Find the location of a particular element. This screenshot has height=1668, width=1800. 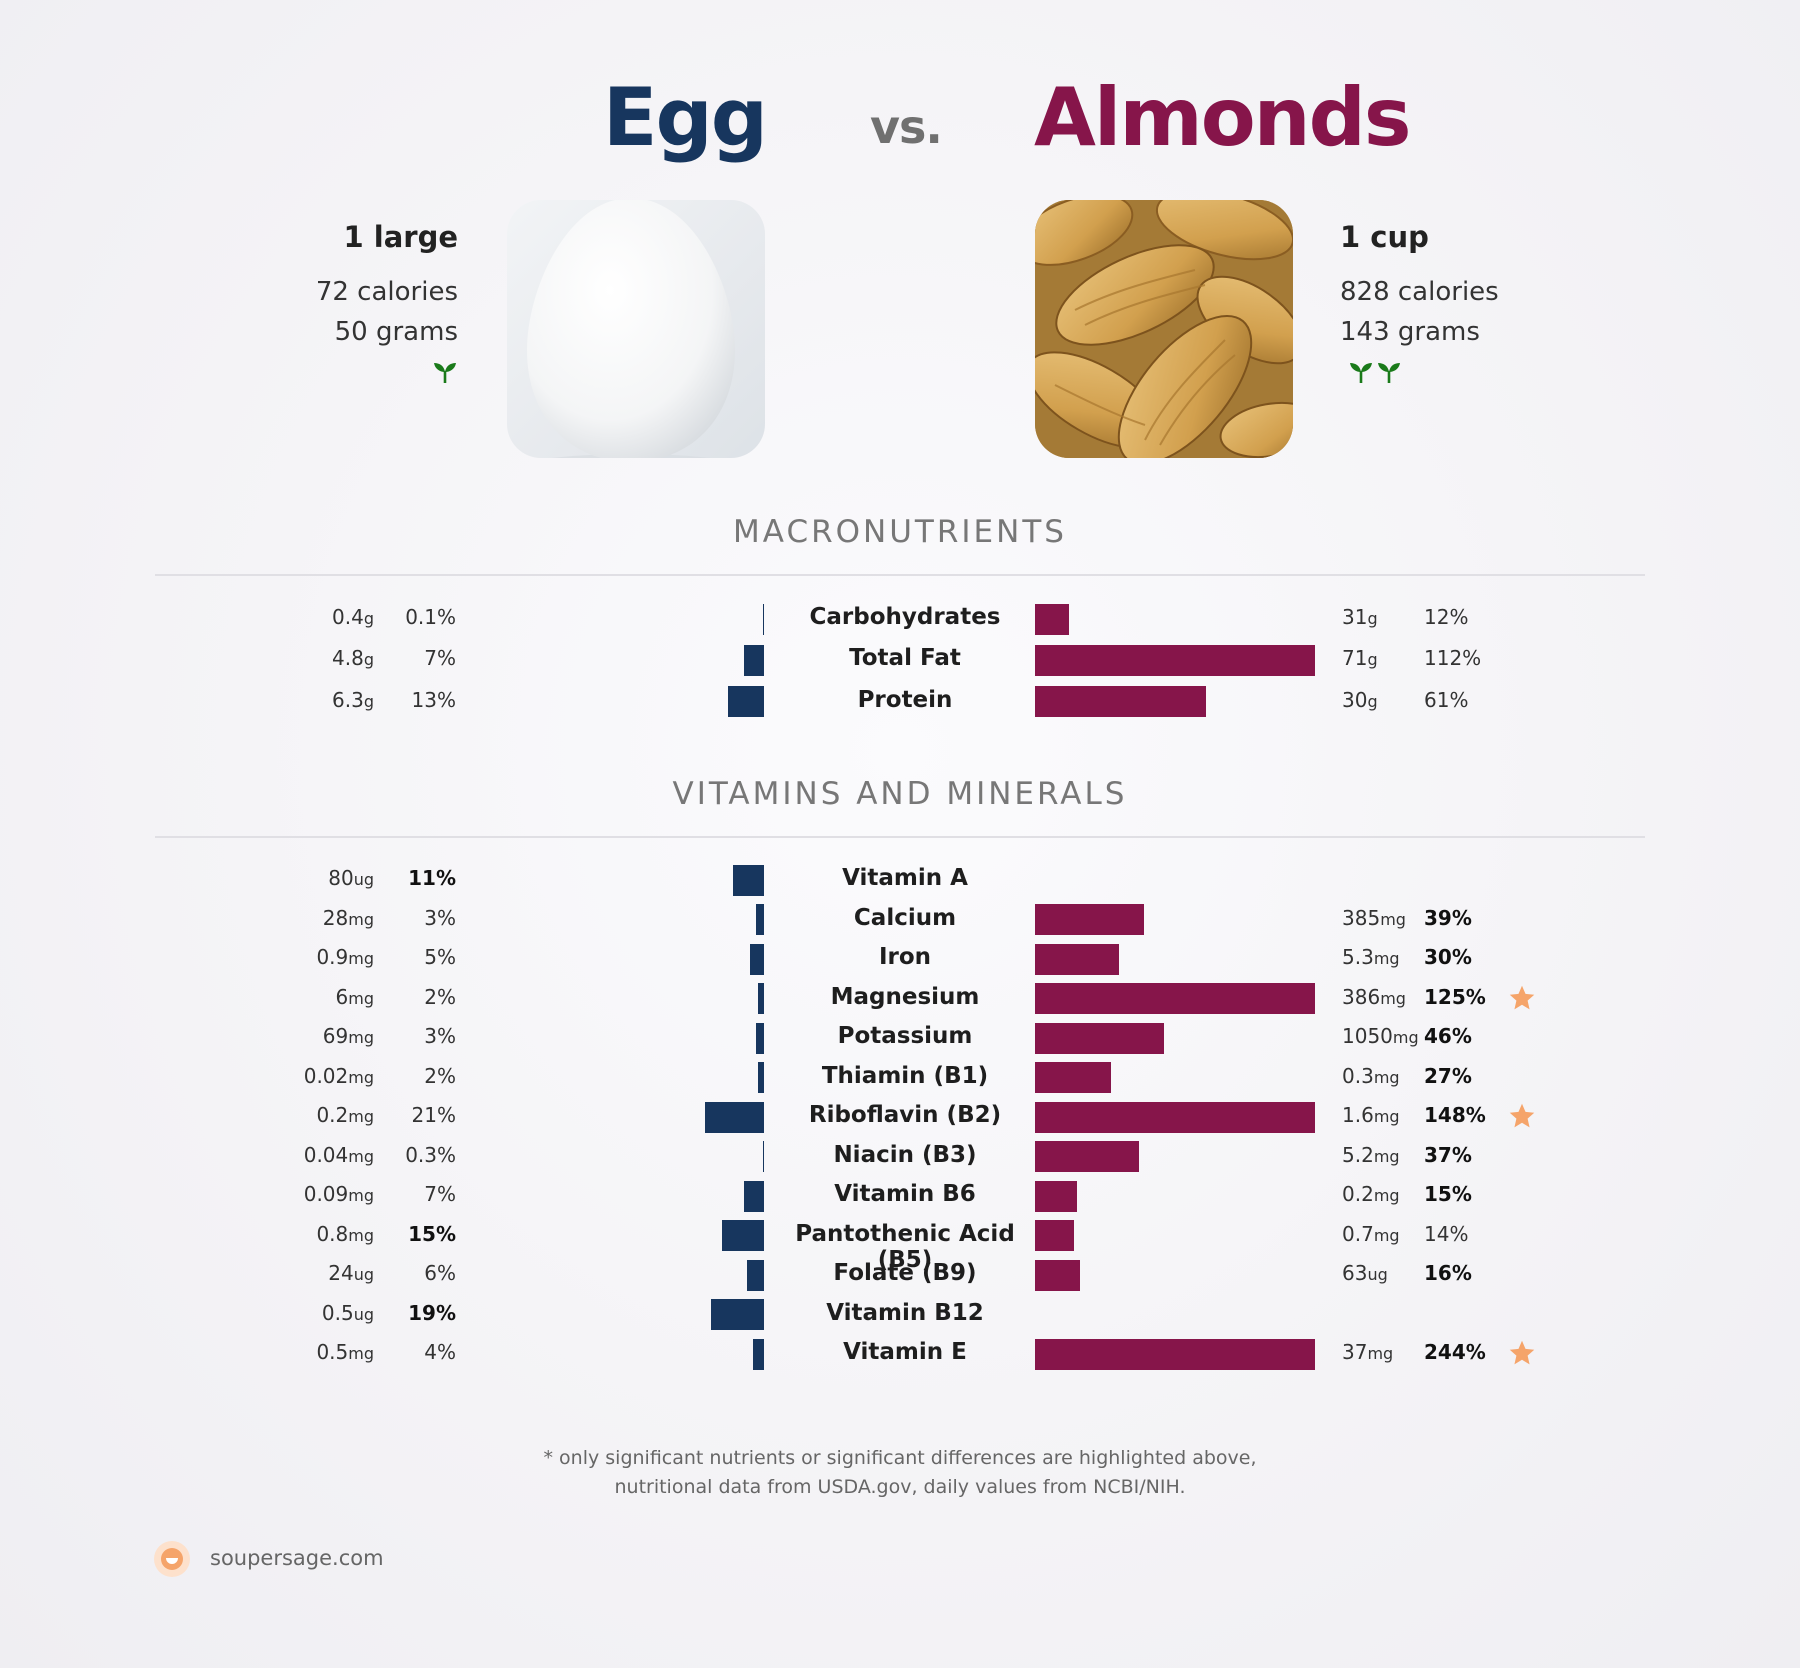

almonds-amount-unit: g is located at coordinates (1372, 618).